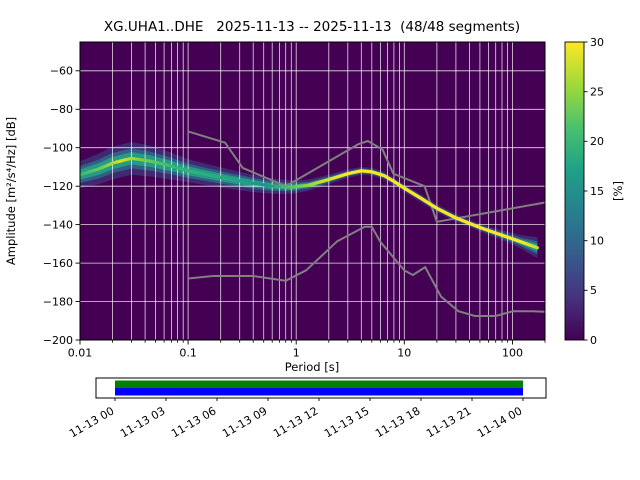  What do you see at coordinates (597, 191) in the screenshot?
I see `colorbar-tick-label: 15` at bounding box center [597, 191].